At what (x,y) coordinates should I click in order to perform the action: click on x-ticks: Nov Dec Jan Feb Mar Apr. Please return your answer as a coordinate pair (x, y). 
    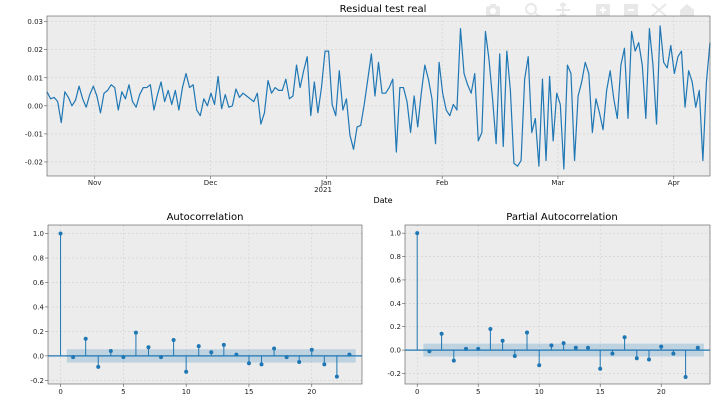
    Looking at the image, I should click on (384, 181).